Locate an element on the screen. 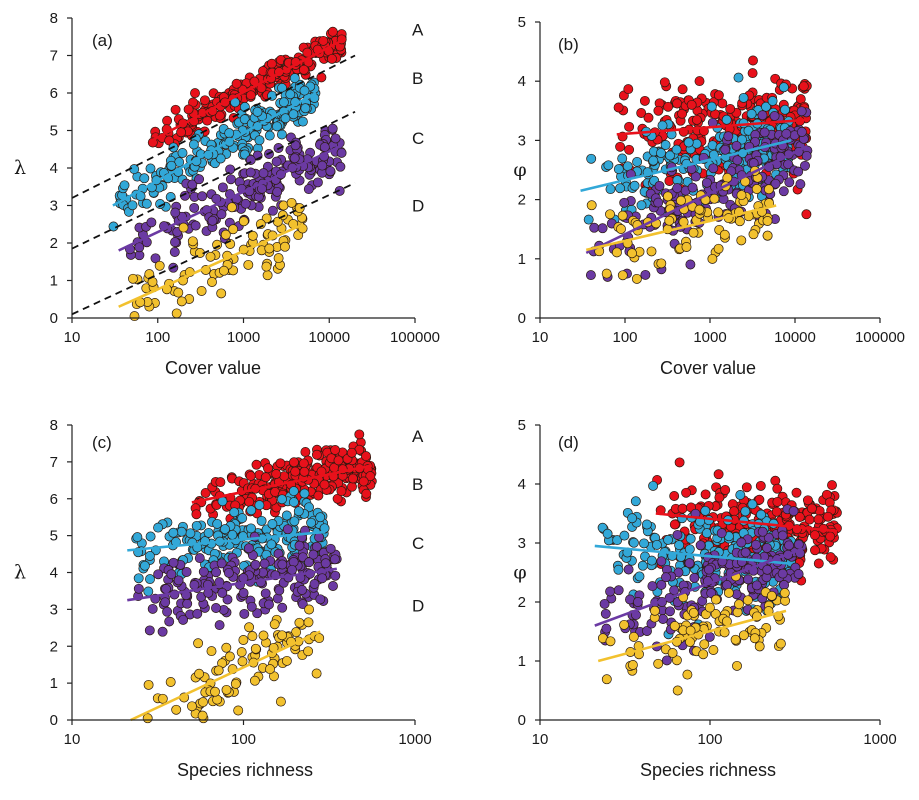 The image size is (919, 800). panel-c-label: (c) is located at coordinates (102, 442).